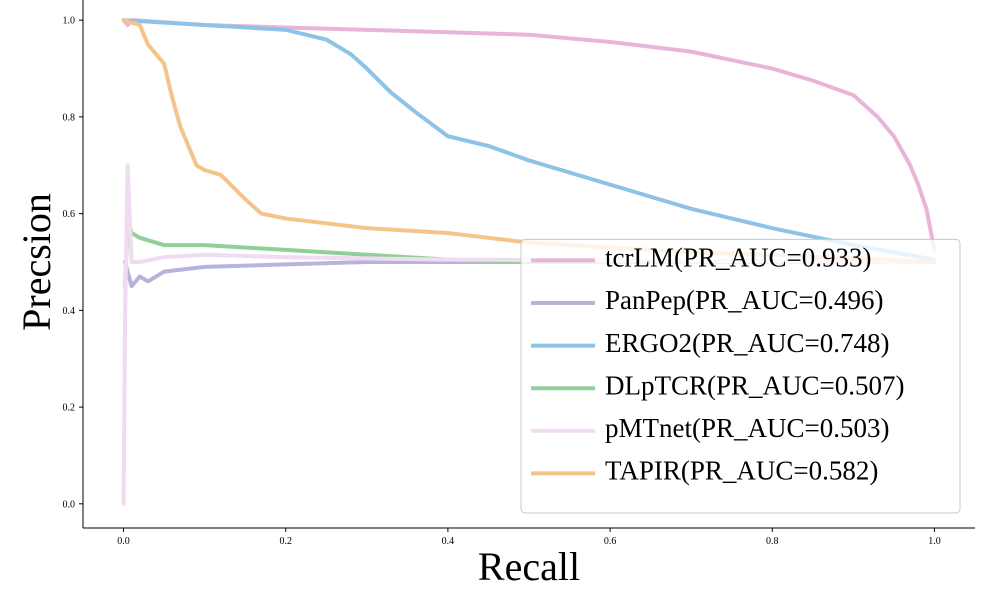  Describe the element at coordinates (738, 258) in the screenshot. I see `legend-label: tcrLM(PR_AUC=0.933)` at that location.